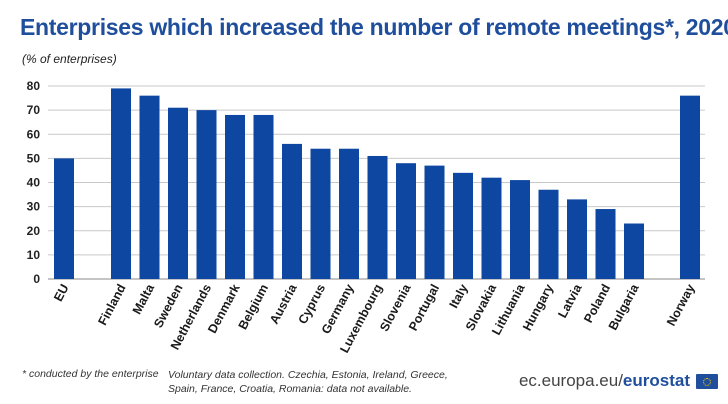  What do you see at coordinates (69, 59) in the screenshot?
I see `chart-subtitle: (% of enterprises)` at bounding box center [69, 59].